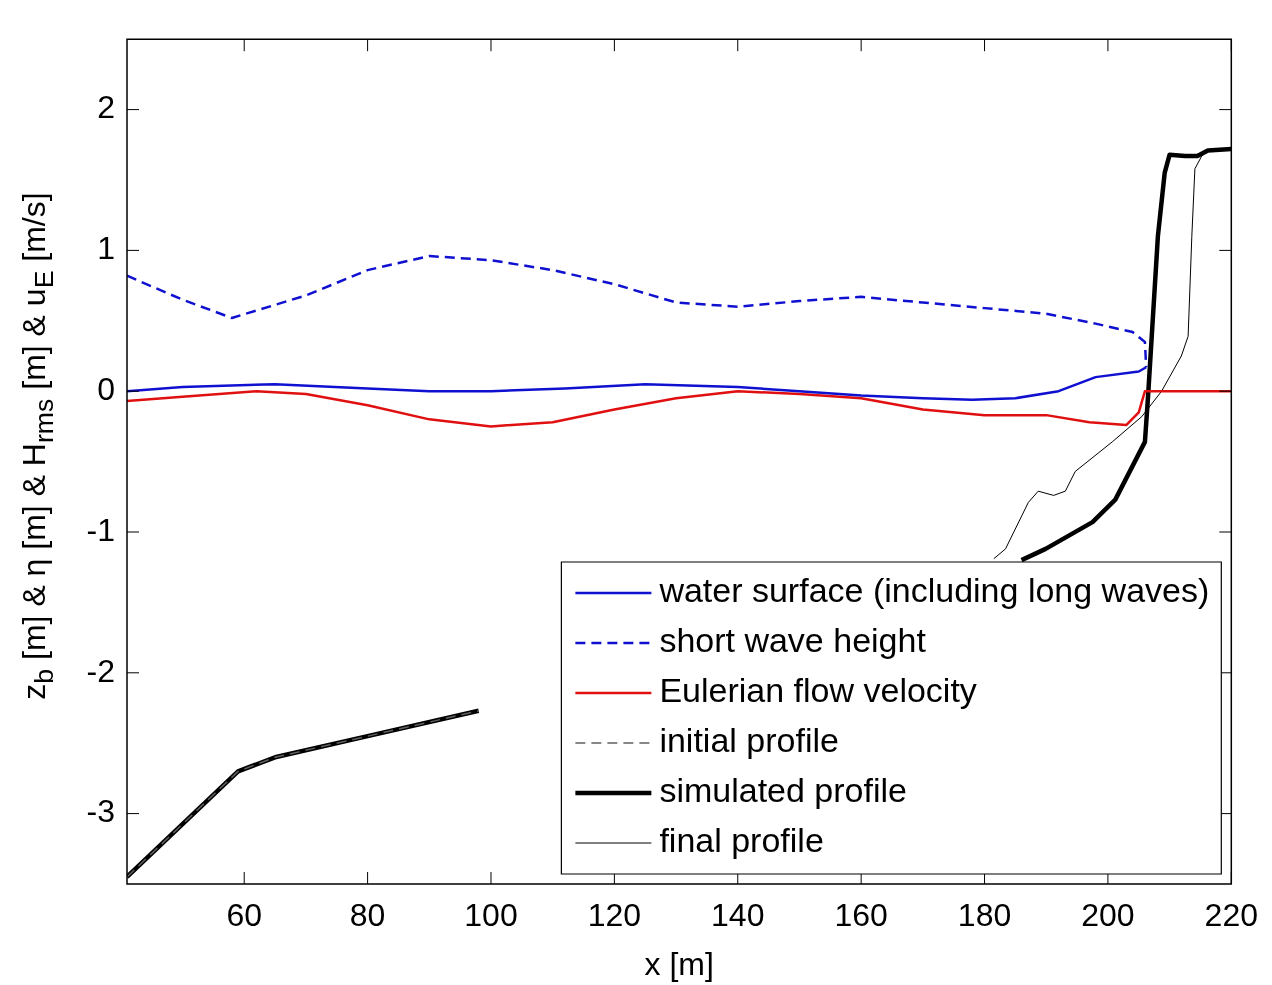 The image size is (1272, 985). I want to click on legend-label: simulated profile, so click(783, 790).